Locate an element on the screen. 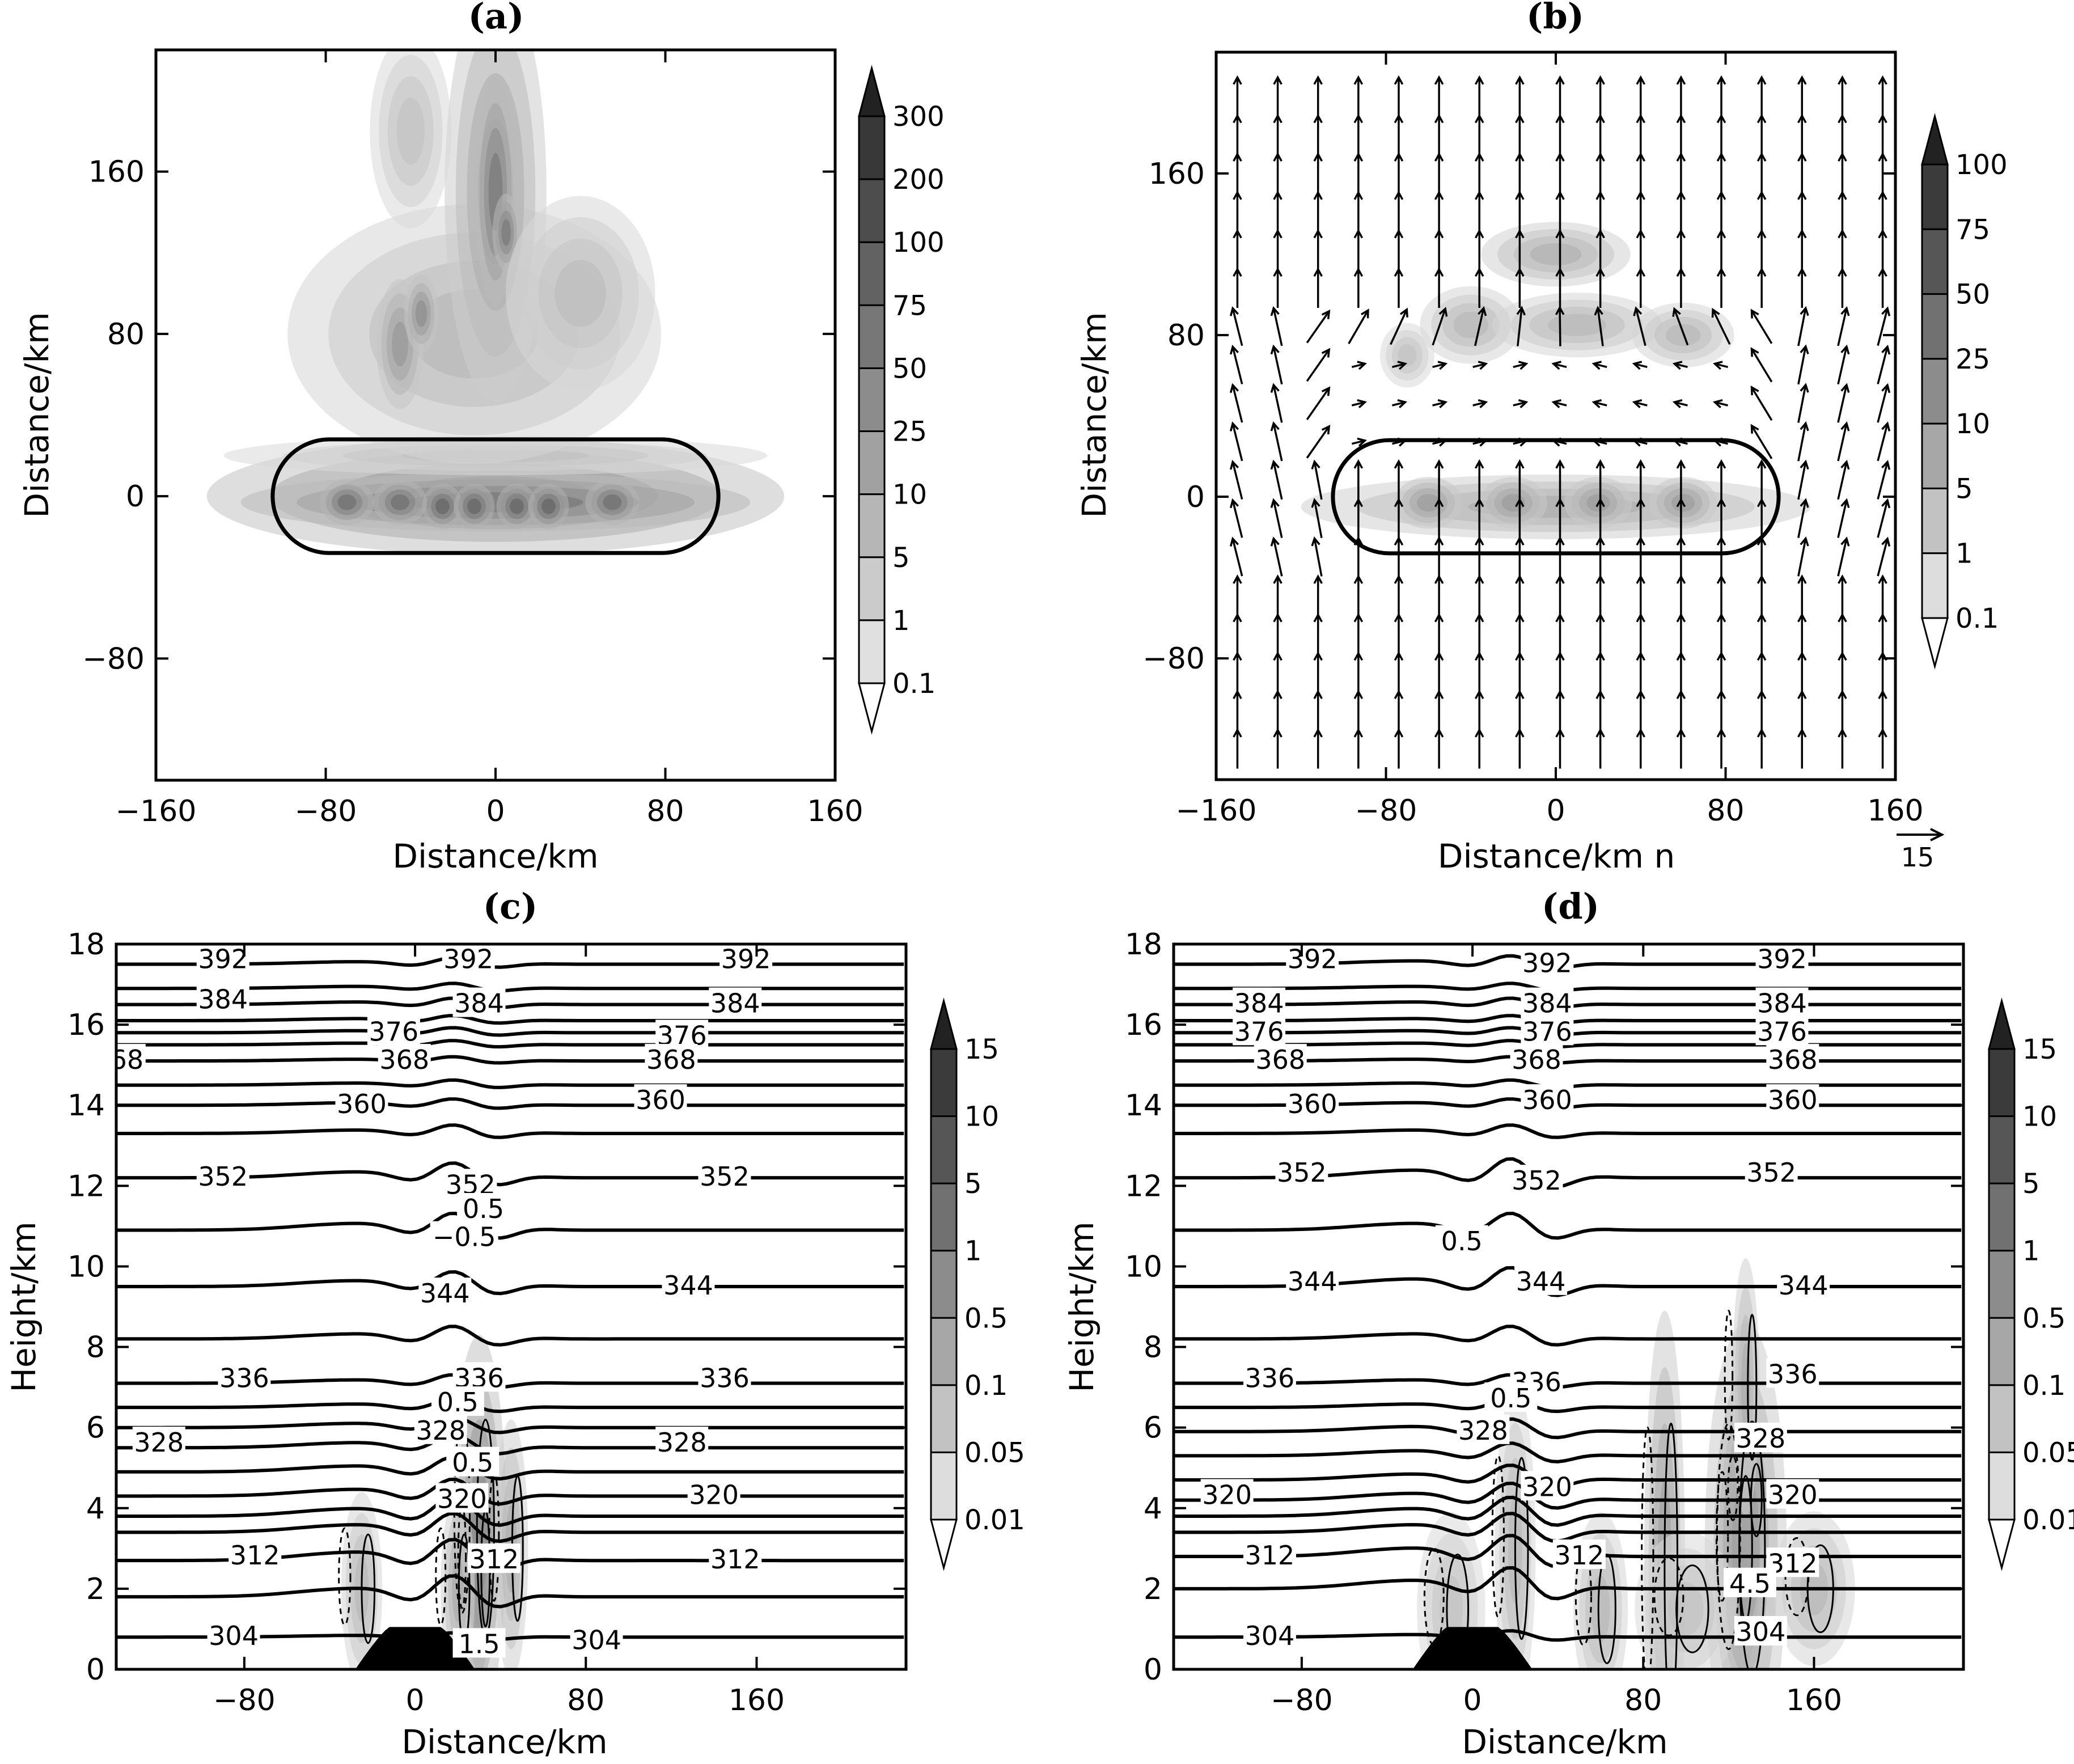 The image size is (2074, 1764). contour-label: 312 is located at coordinates (735, 1559).